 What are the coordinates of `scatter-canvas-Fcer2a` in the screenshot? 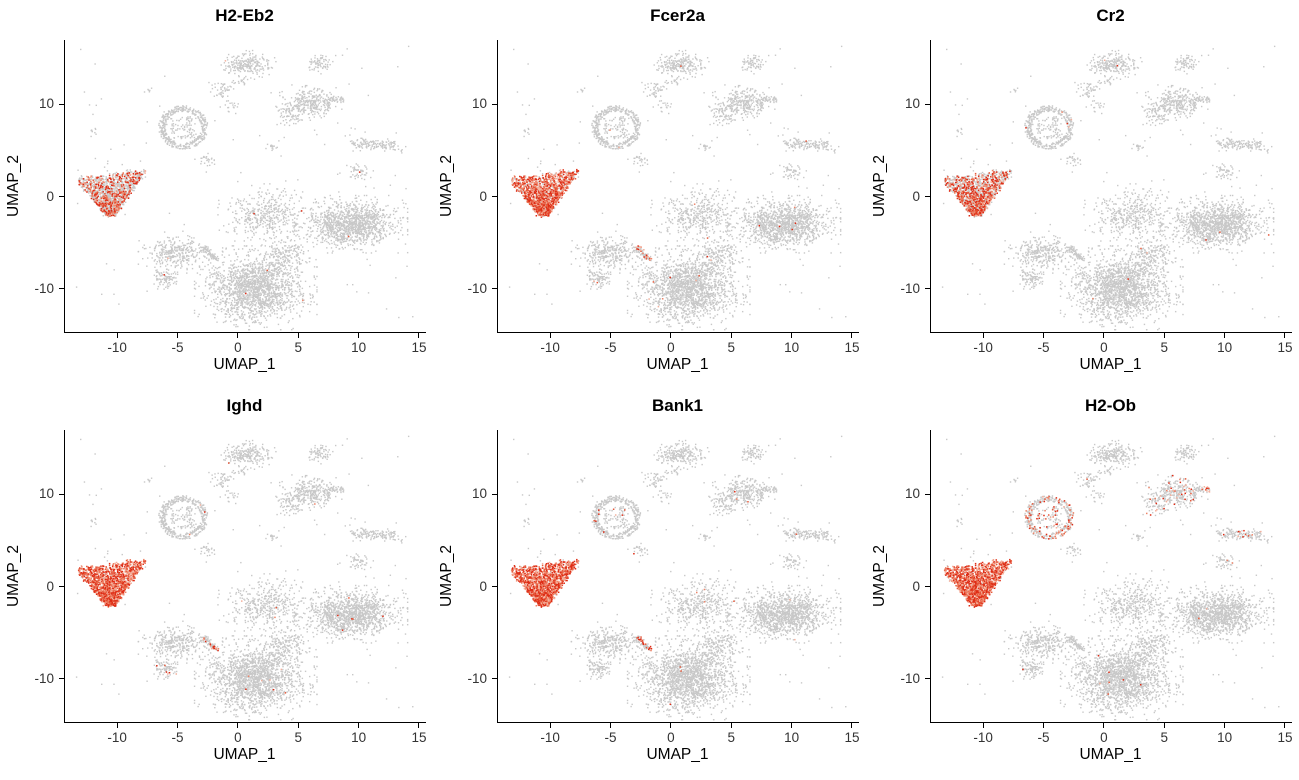 It's located at (678, 186).